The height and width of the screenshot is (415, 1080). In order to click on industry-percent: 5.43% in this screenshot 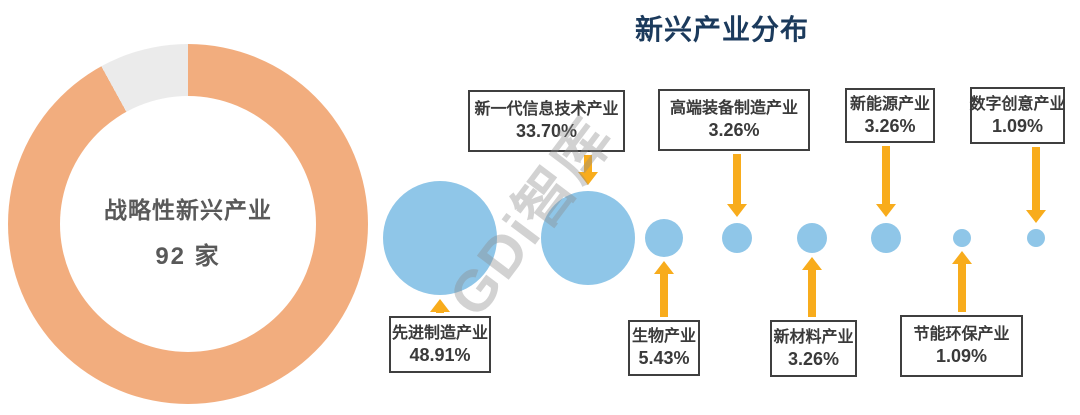, I will do `click(664, 358)`.